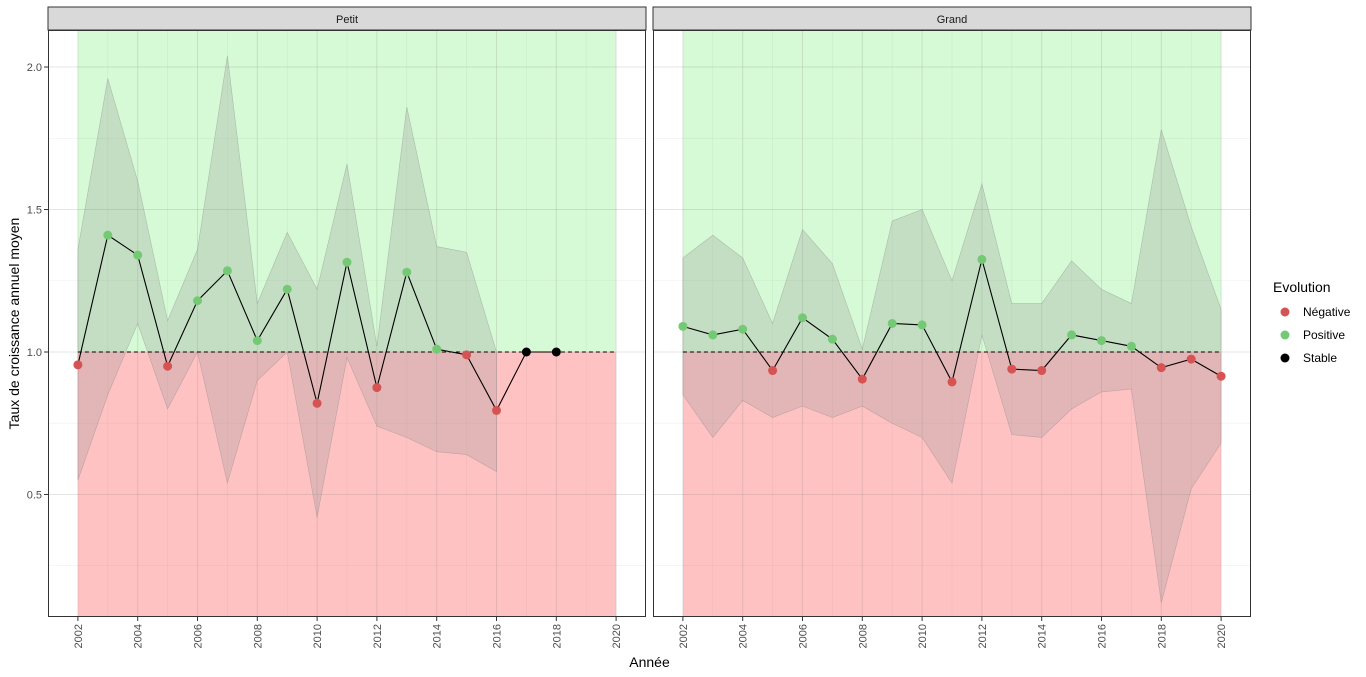 The width and height of the screenshot is (1366, 677). I want to click on x-axis-title: Année, so click(649, 662).